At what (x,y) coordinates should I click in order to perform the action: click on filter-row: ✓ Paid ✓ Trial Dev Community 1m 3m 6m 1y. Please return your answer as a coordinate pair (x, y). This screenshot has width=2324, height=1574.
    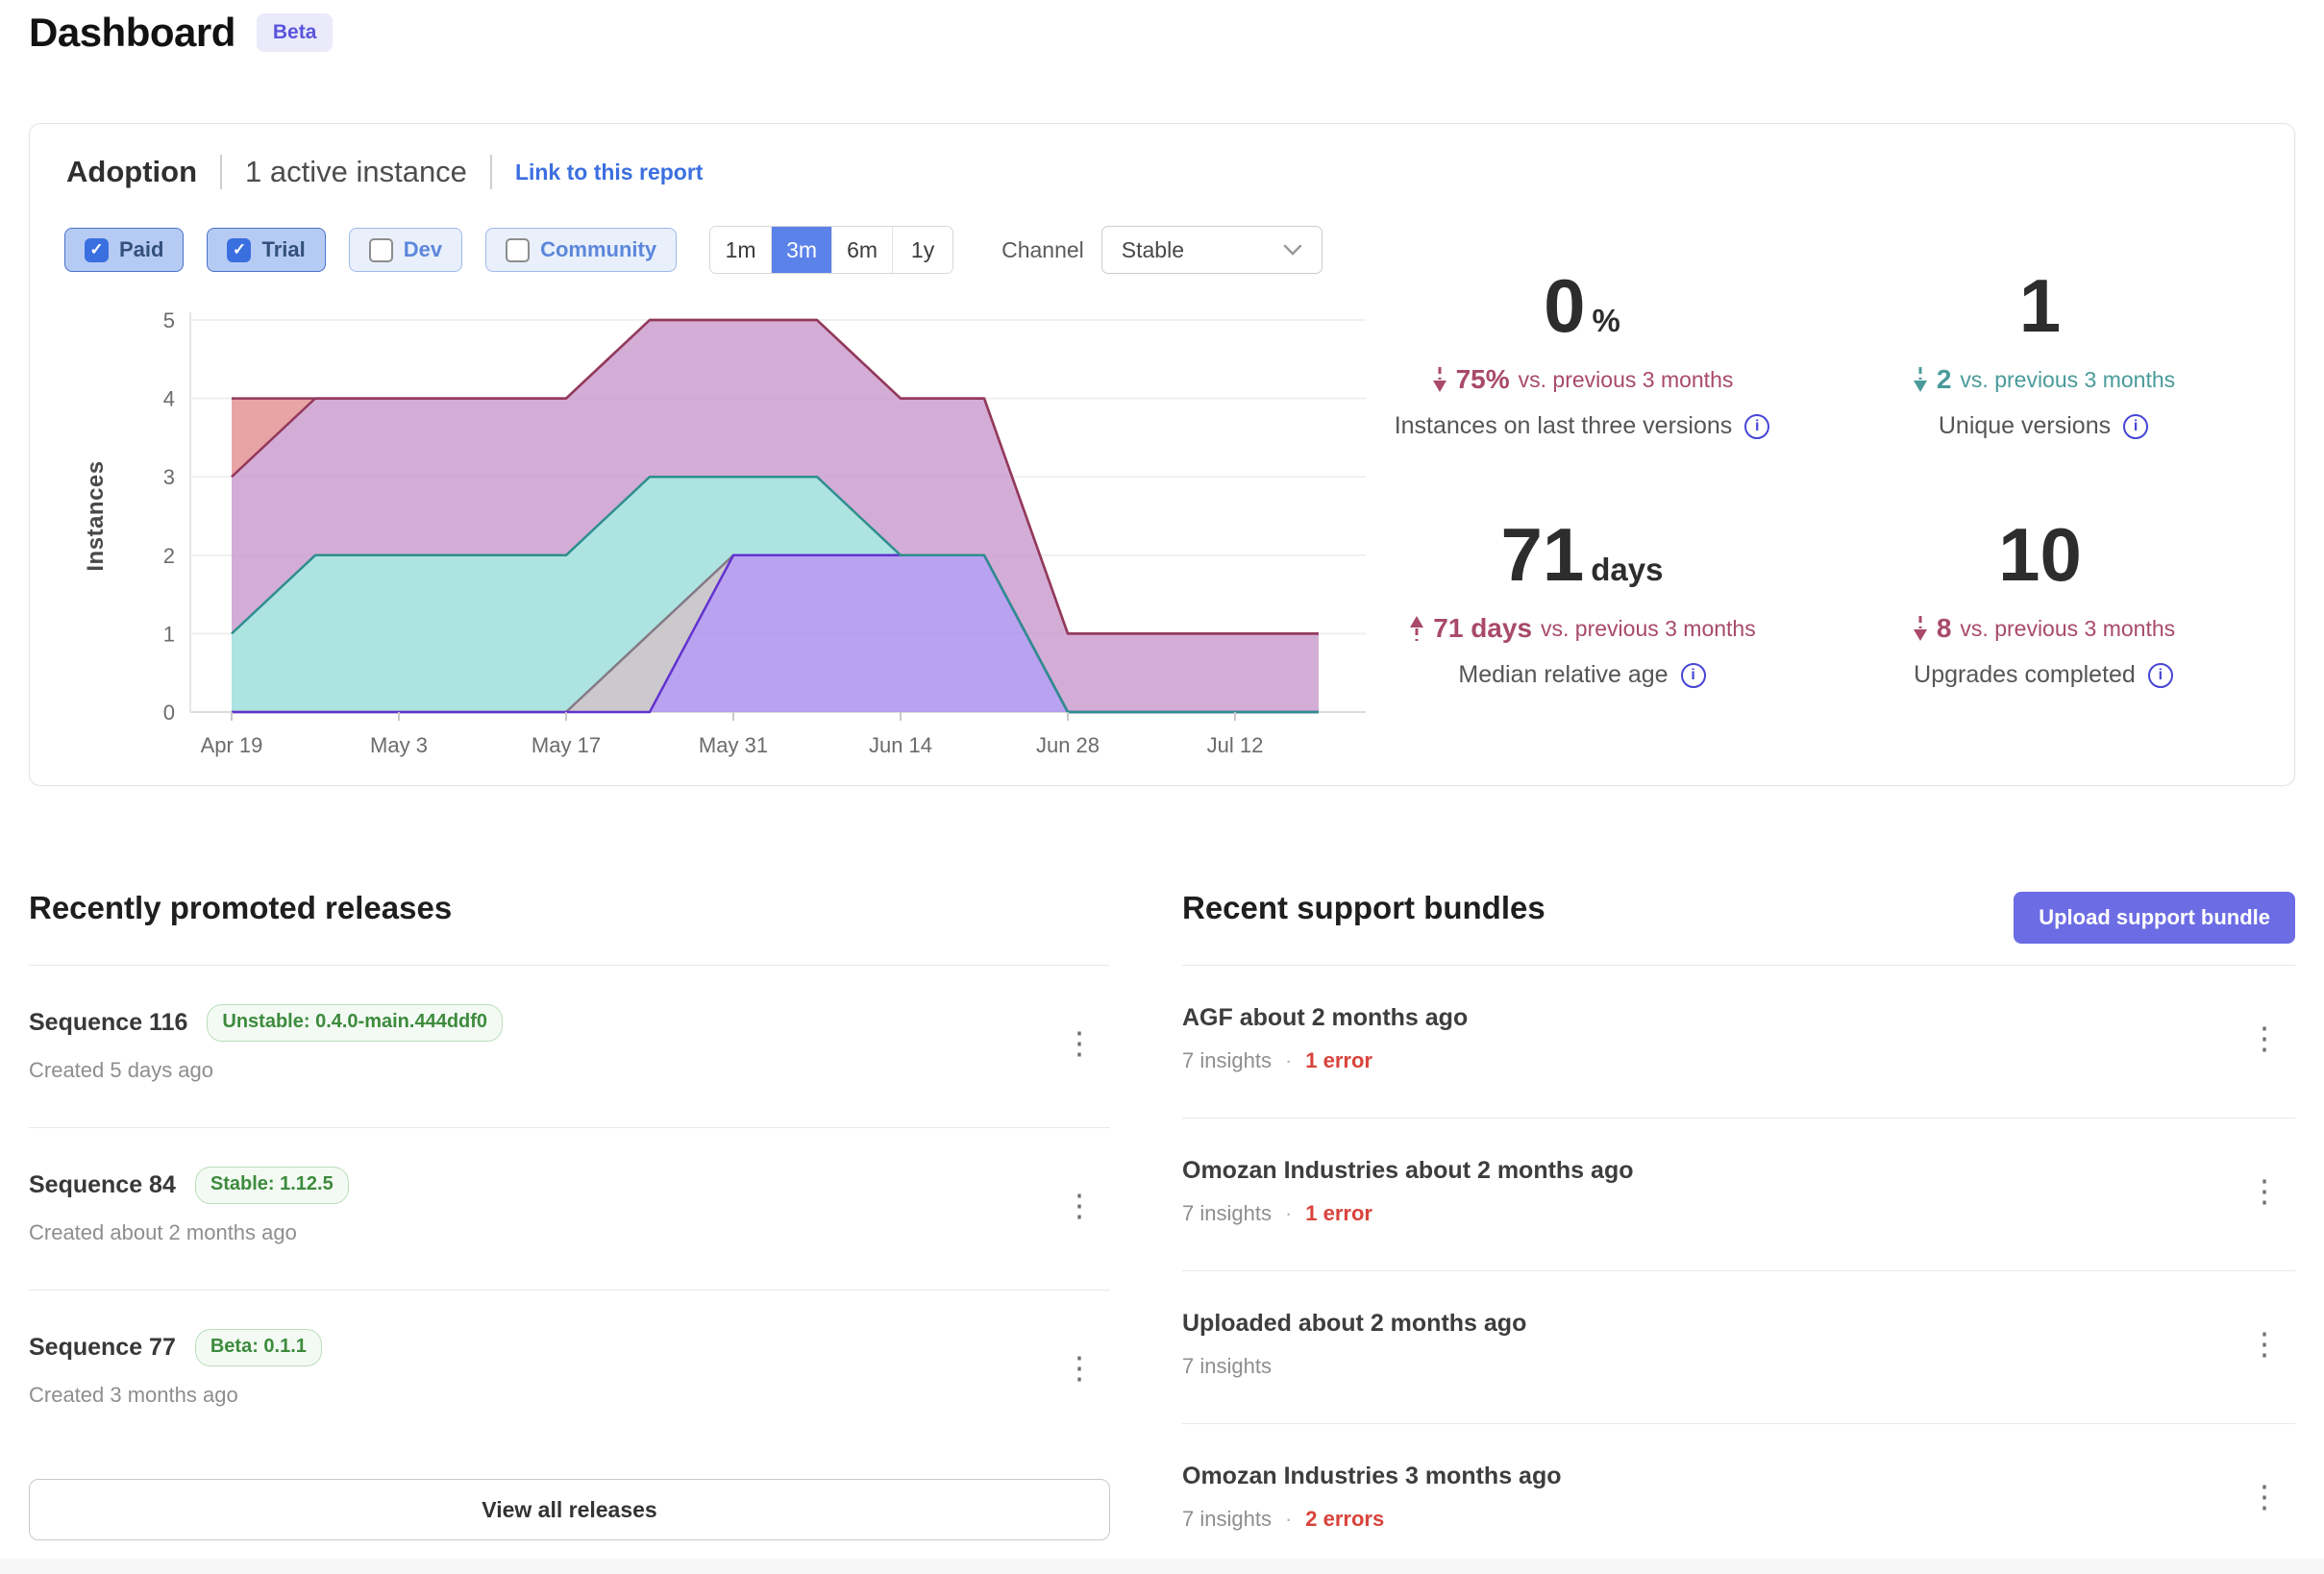
    Looking at the image, I should click on (1162, 250).